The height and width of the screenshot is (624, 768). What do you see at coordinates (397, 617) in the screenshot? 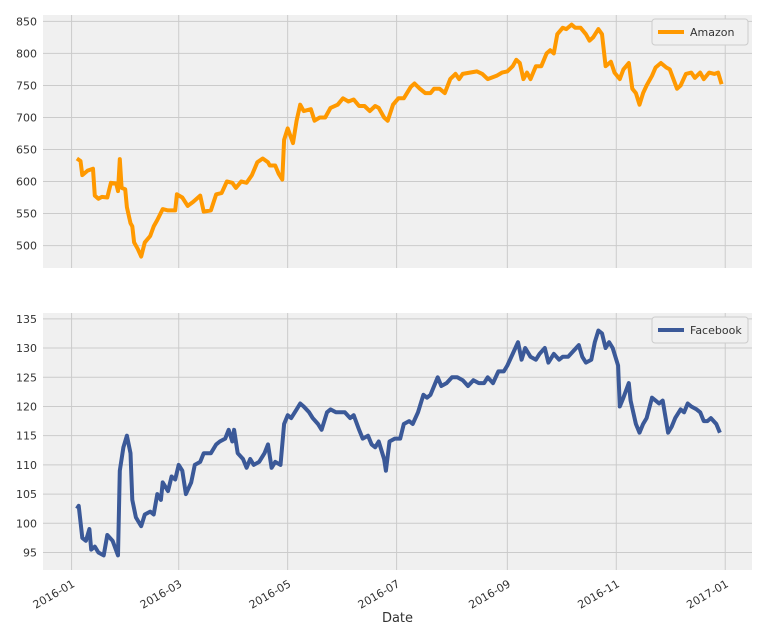
I see `x-axis-label: Date` at bounding box center [397, 617].